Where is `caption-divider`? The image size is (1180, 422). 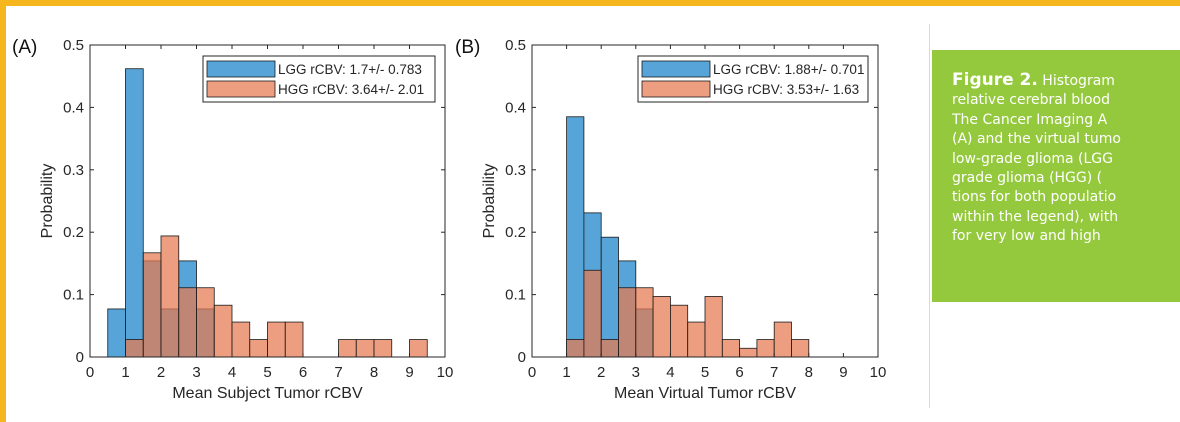
caption-divider is located at coordinates (929, 216).